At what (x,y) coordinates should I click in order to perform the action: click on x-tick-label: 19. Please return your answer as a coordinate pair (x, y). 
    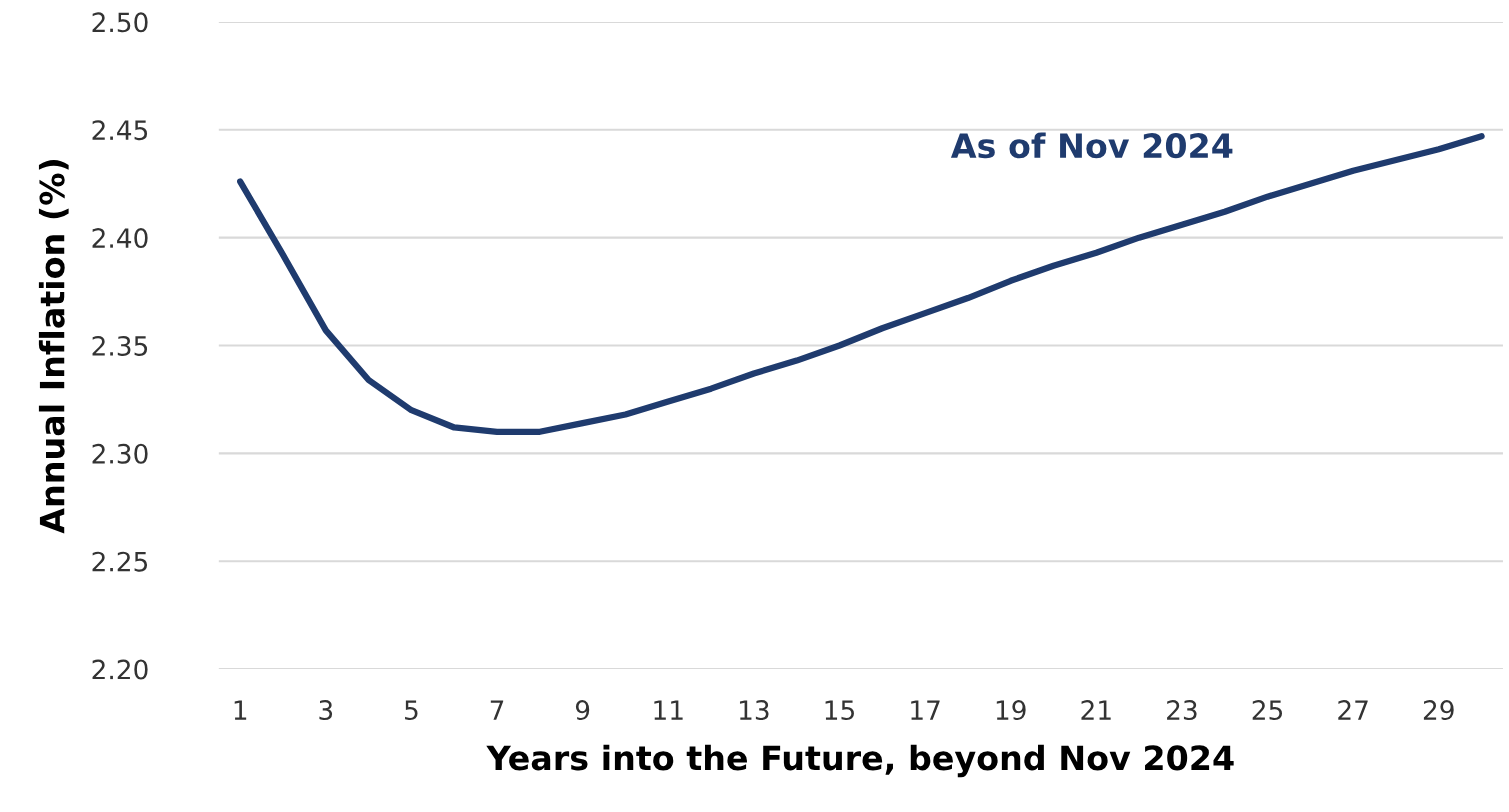
    Looking at the image, I should click on (1011, 710).